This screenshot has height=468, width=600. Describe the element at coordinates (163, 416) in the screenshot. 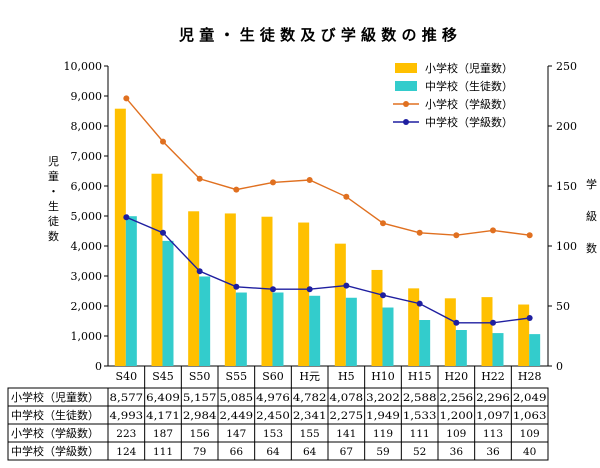

I see `table-cell: 4,171` at that location.